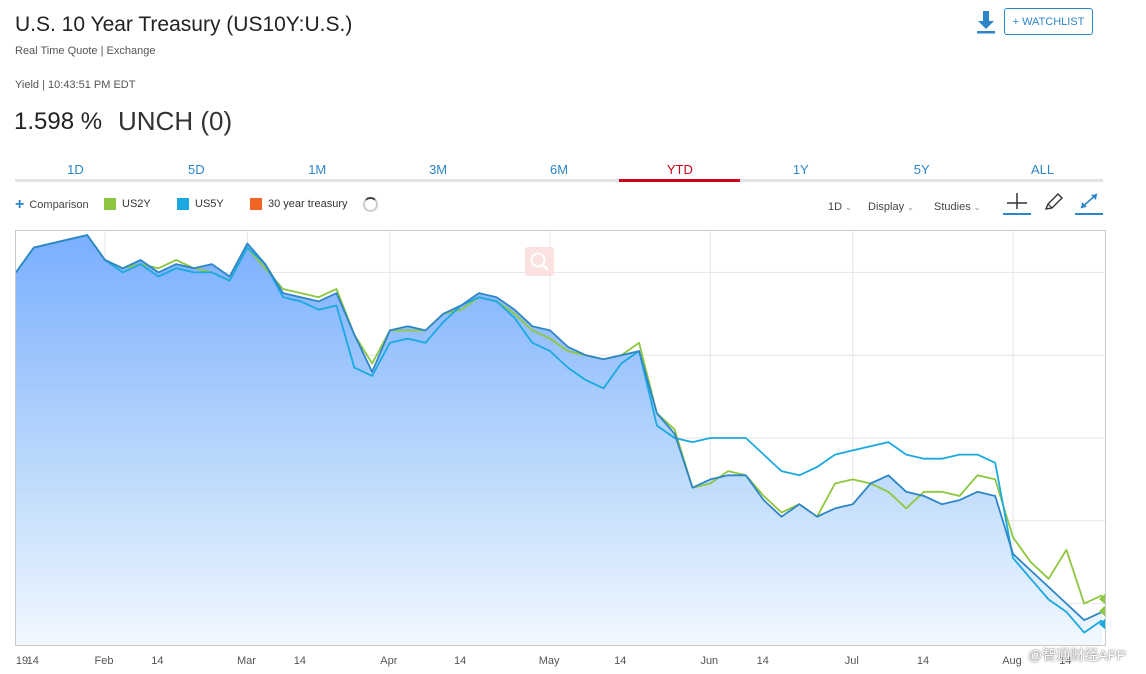  I want to click on interval-label: 1D, so click(835, 207).